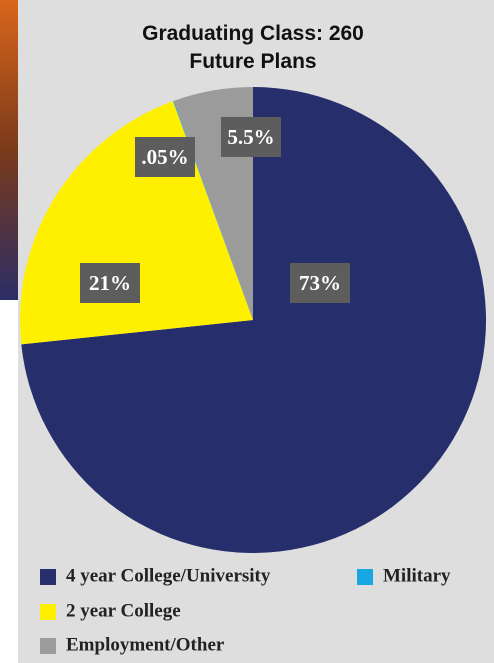  I want to click on chart-title: Graduating Class: 260, so click(253, 33).